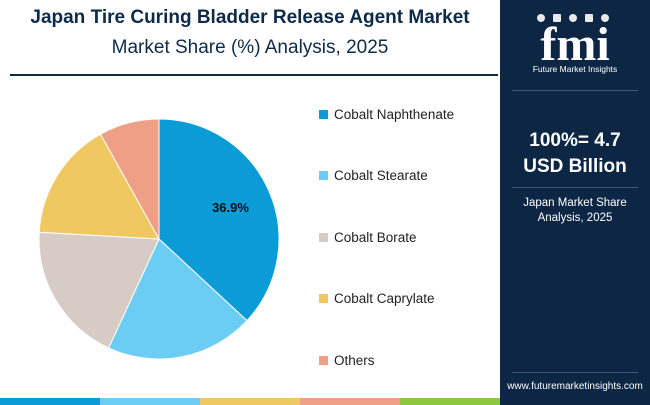 This screenshot has height=405, width=650. Describe the element at coordinates (177, 299) in the screenshot. I see `pie-slice-cobalt-stearate` at that location.